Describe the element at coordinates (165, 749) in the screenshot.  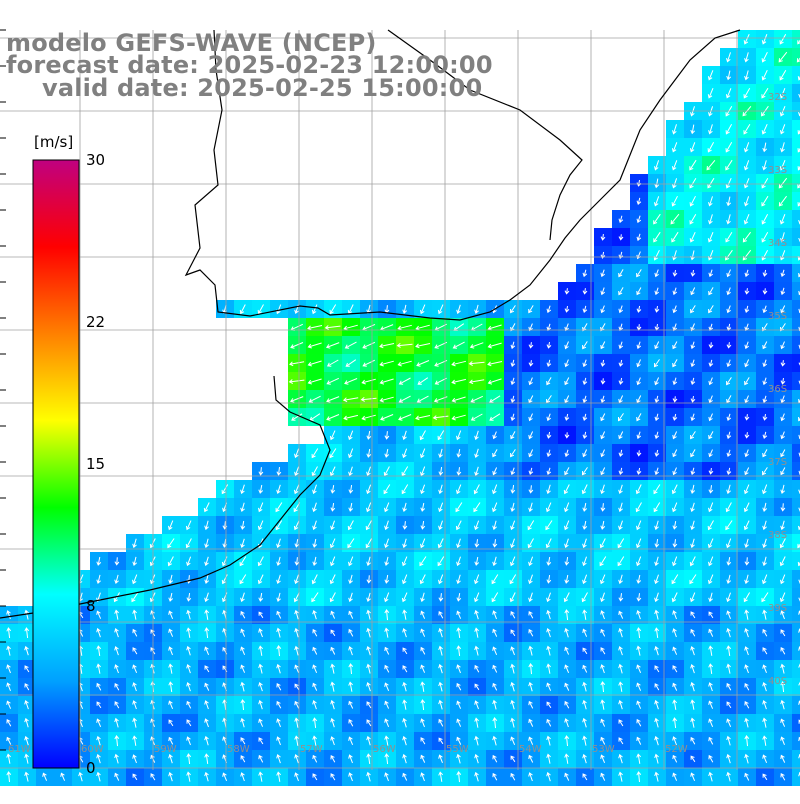
I see `longitude-label: 59W` at that location.